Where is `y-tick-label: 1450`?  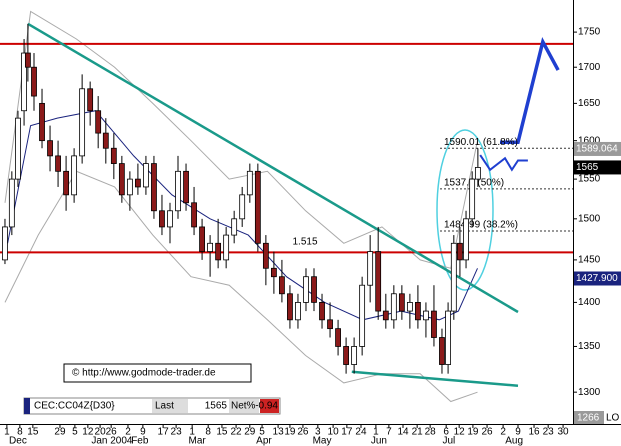
y-tick-label: 1450 is located at coordinates (589, 260).